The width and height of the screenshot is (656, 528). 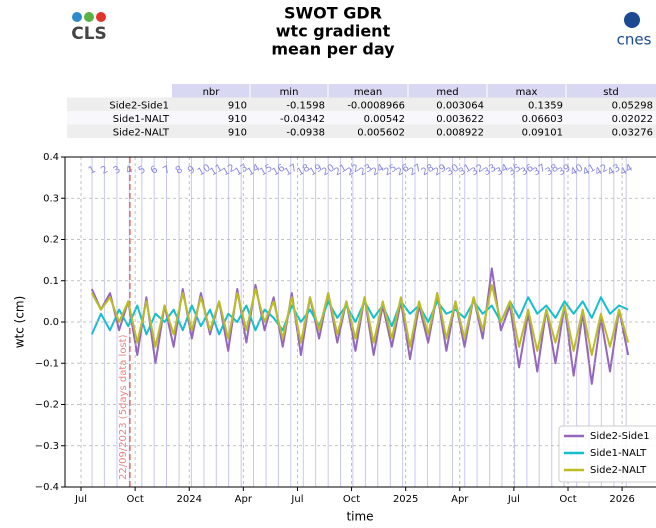 I want to click on y-tick-label: 0.2, so click(x=51, y=240).